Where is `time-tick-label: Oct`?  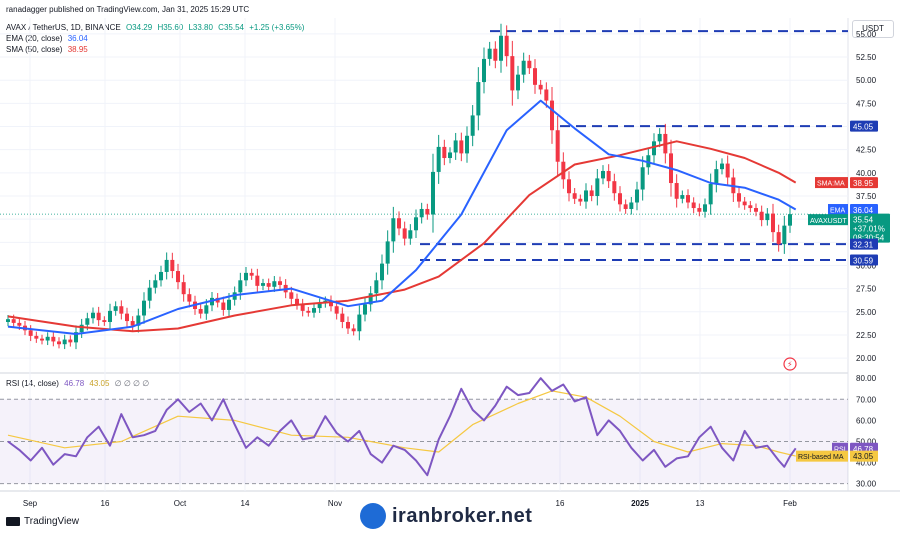
time-tick-label: Oct is located at coordinates (180, 503).